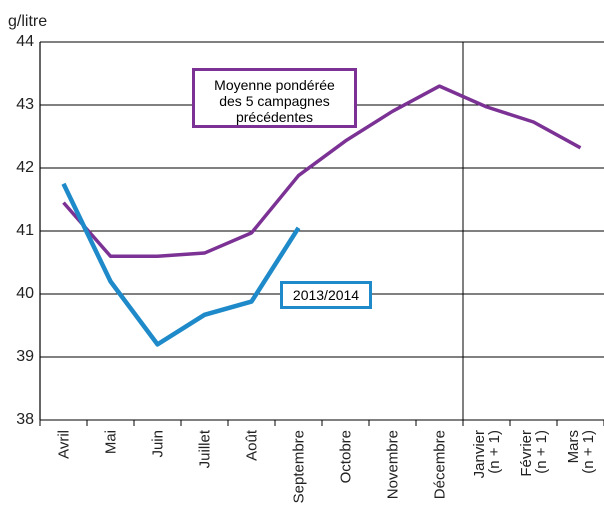 This screenshot has height=530, width=604. What do you see at coordinates (25, 356) in the screenshot?
I see `y-tick-label: 39` at bounding box center [25, 356].